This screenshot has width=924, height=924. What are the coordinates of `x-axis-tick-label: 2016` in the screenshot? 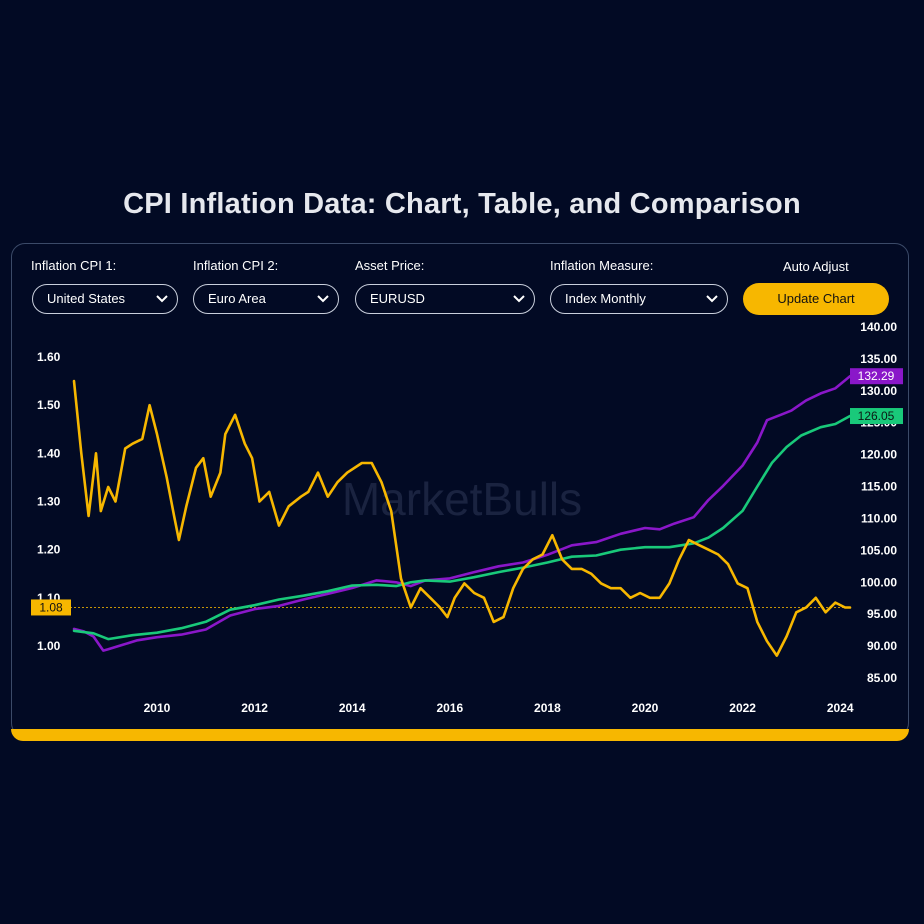 It's located at (449, 708).